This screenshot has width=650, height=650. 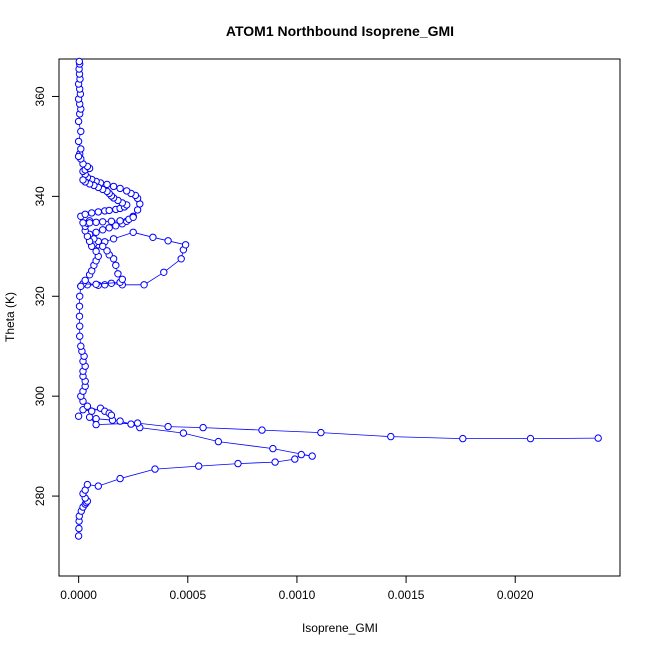 I want to click on y-axis-title: Theta (K), so click(x=10, y=317).